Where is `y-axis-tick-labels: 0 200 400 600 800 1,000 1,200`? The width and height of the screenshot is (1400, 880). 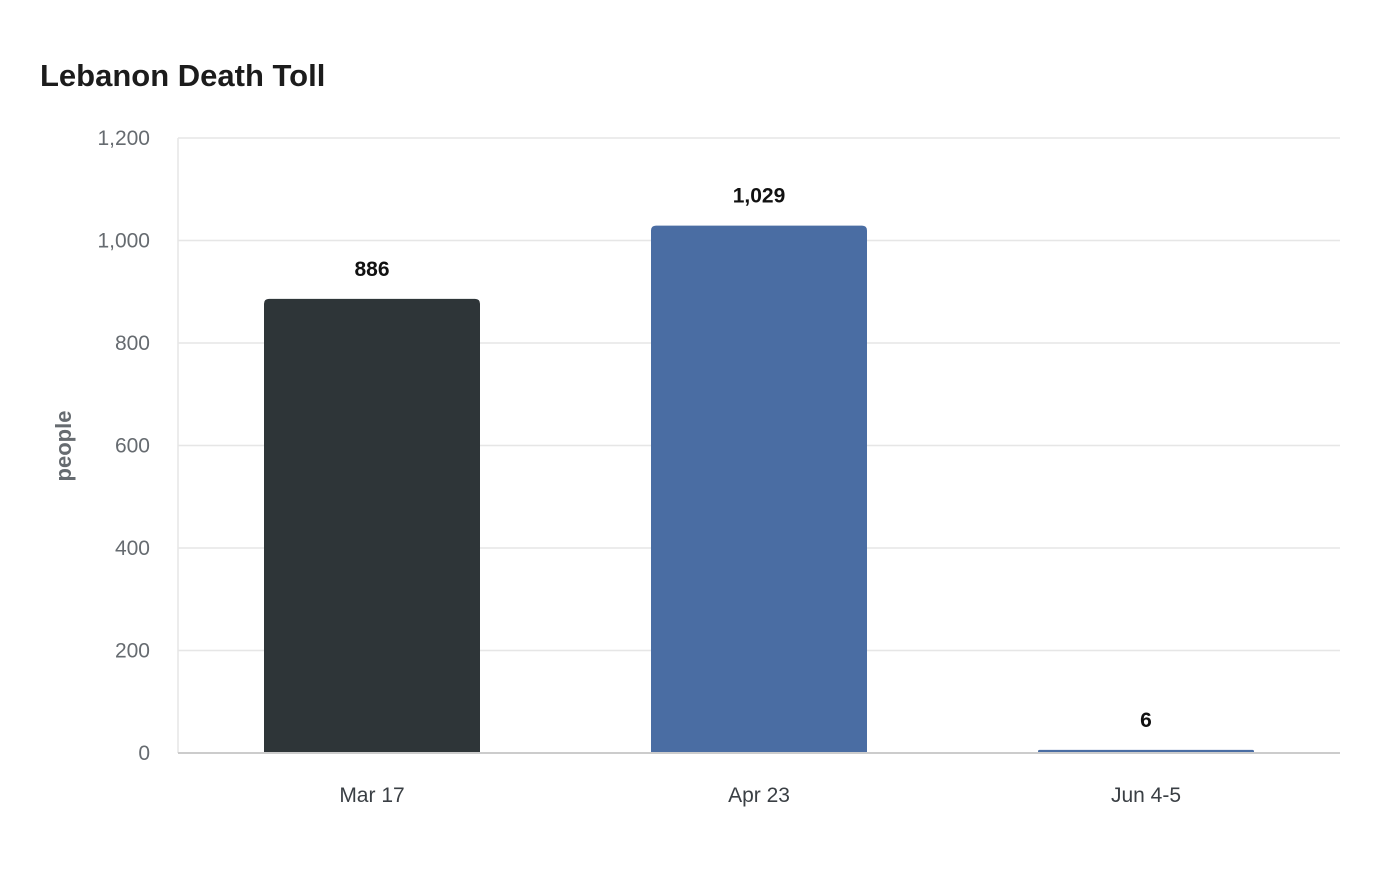 y-axis-tick-labels: 0 200 400 600 800 1,000 1,200 is located at coordinates (123, 446).